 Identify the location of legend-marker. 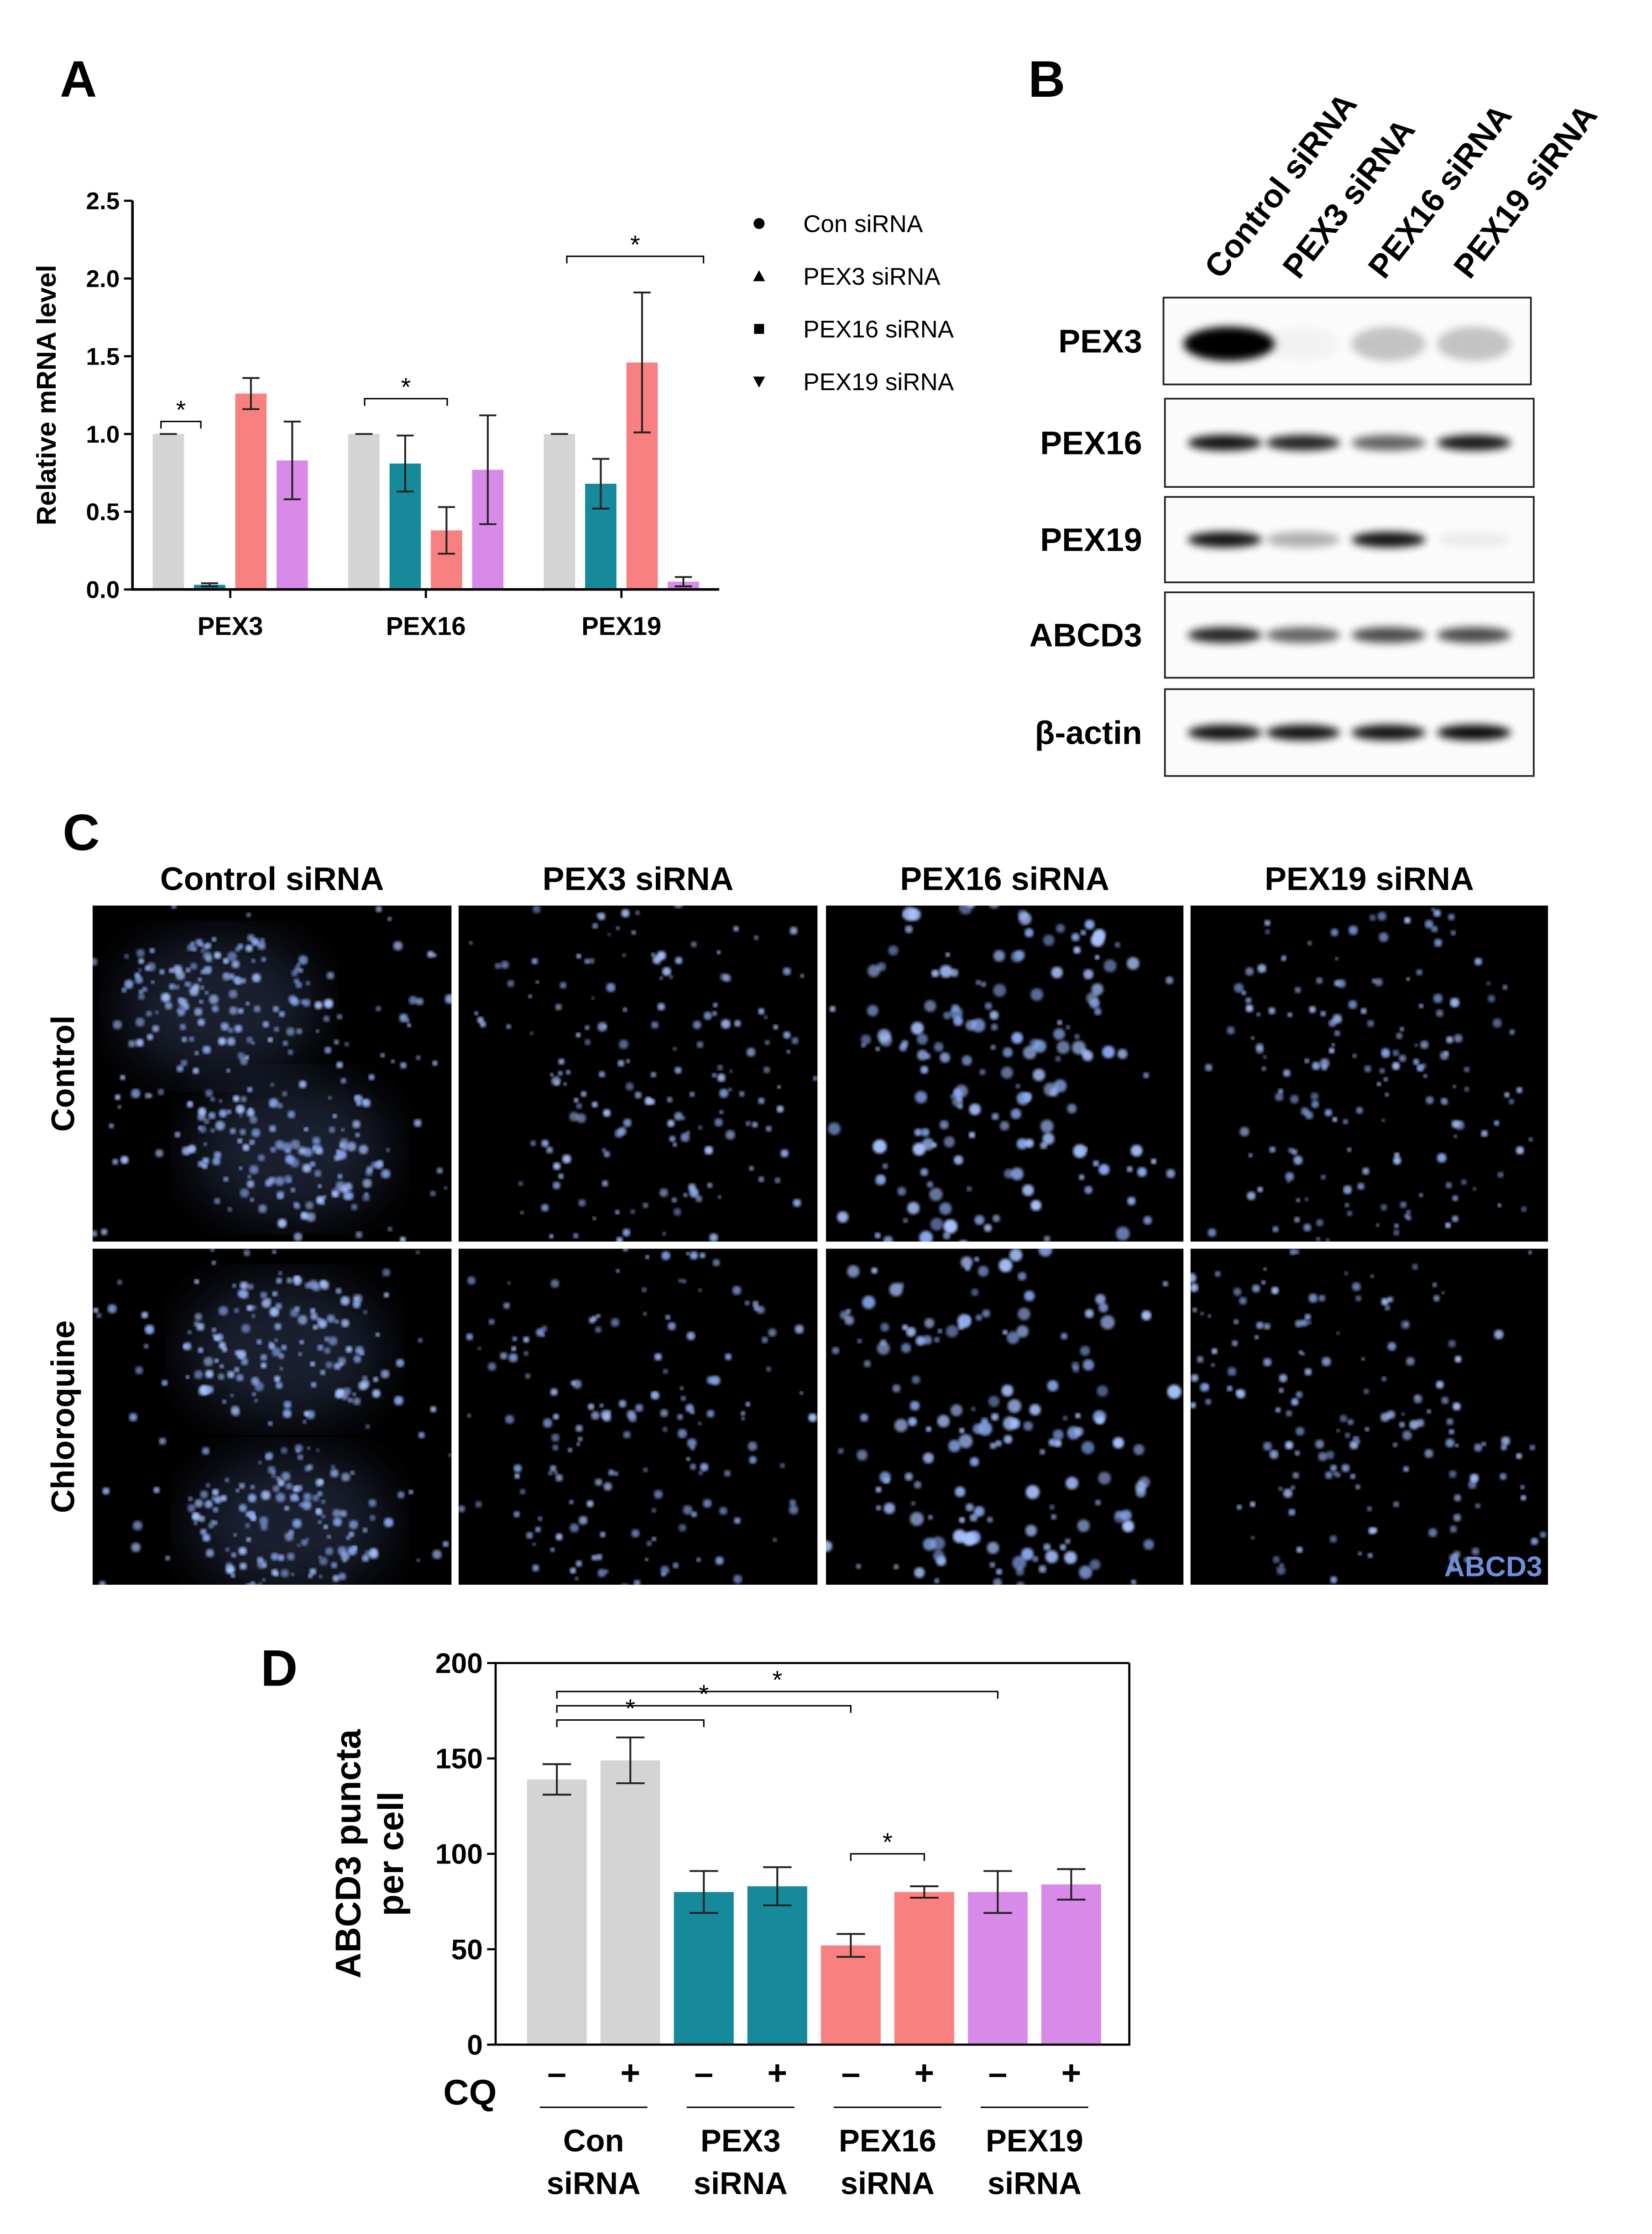
(759, 223).